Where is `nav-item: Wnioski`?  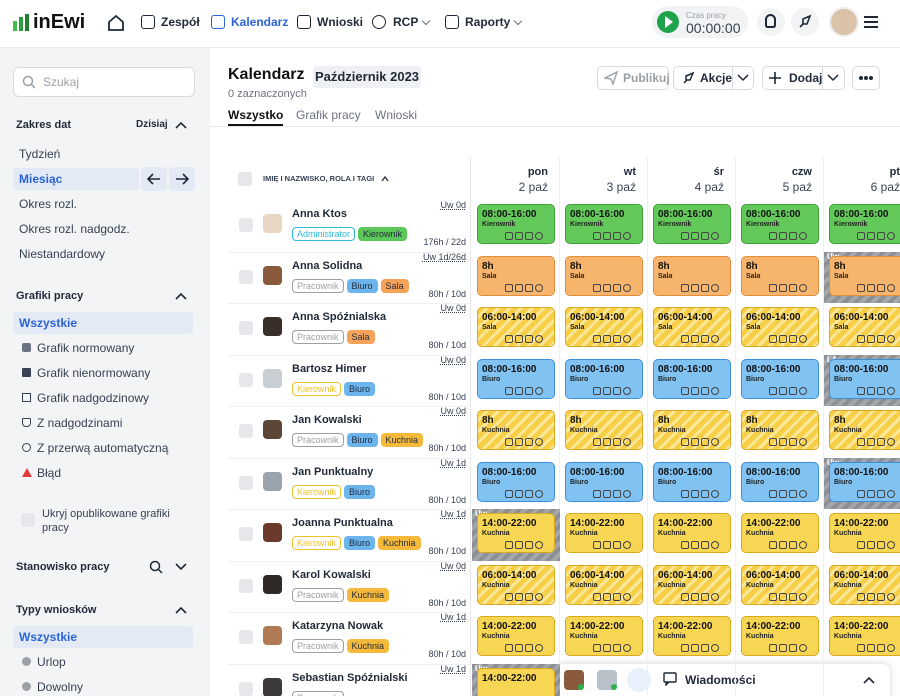
nav-item: Wnioski is located at coordinates (340, 22).